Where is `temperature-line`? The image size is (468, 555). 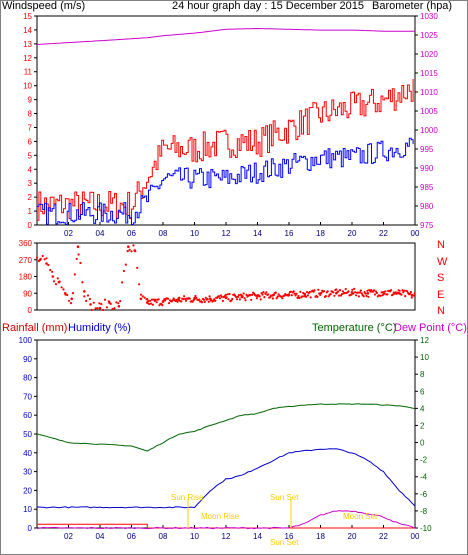
temperature-line is located at coordinates (226, 427).